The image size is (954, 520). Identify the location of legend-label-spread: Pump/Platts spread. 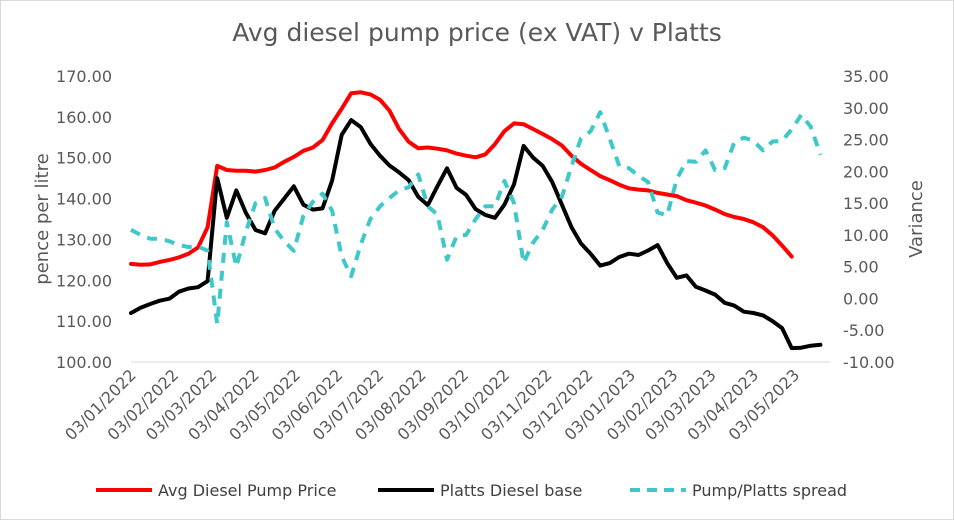
(770, 490).